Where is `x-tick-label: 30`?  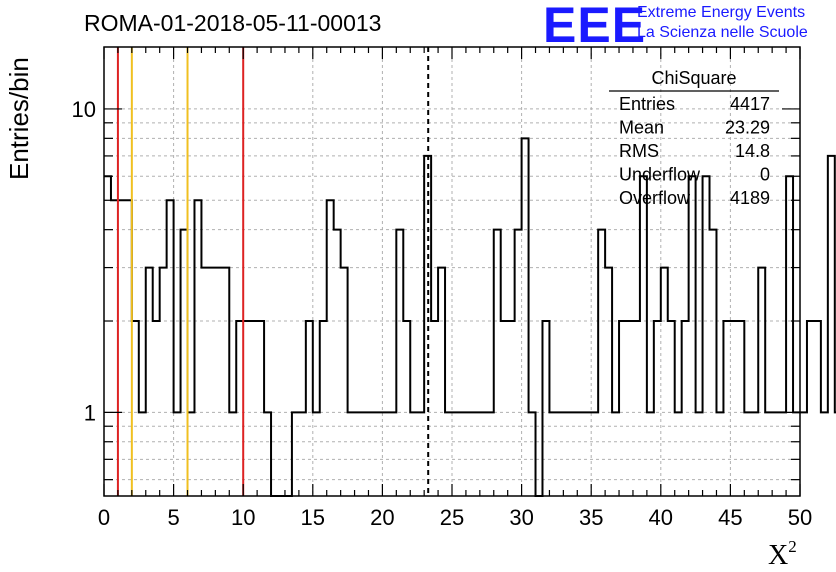 x-tick-label: 30 is located at coordinates (521, 517).